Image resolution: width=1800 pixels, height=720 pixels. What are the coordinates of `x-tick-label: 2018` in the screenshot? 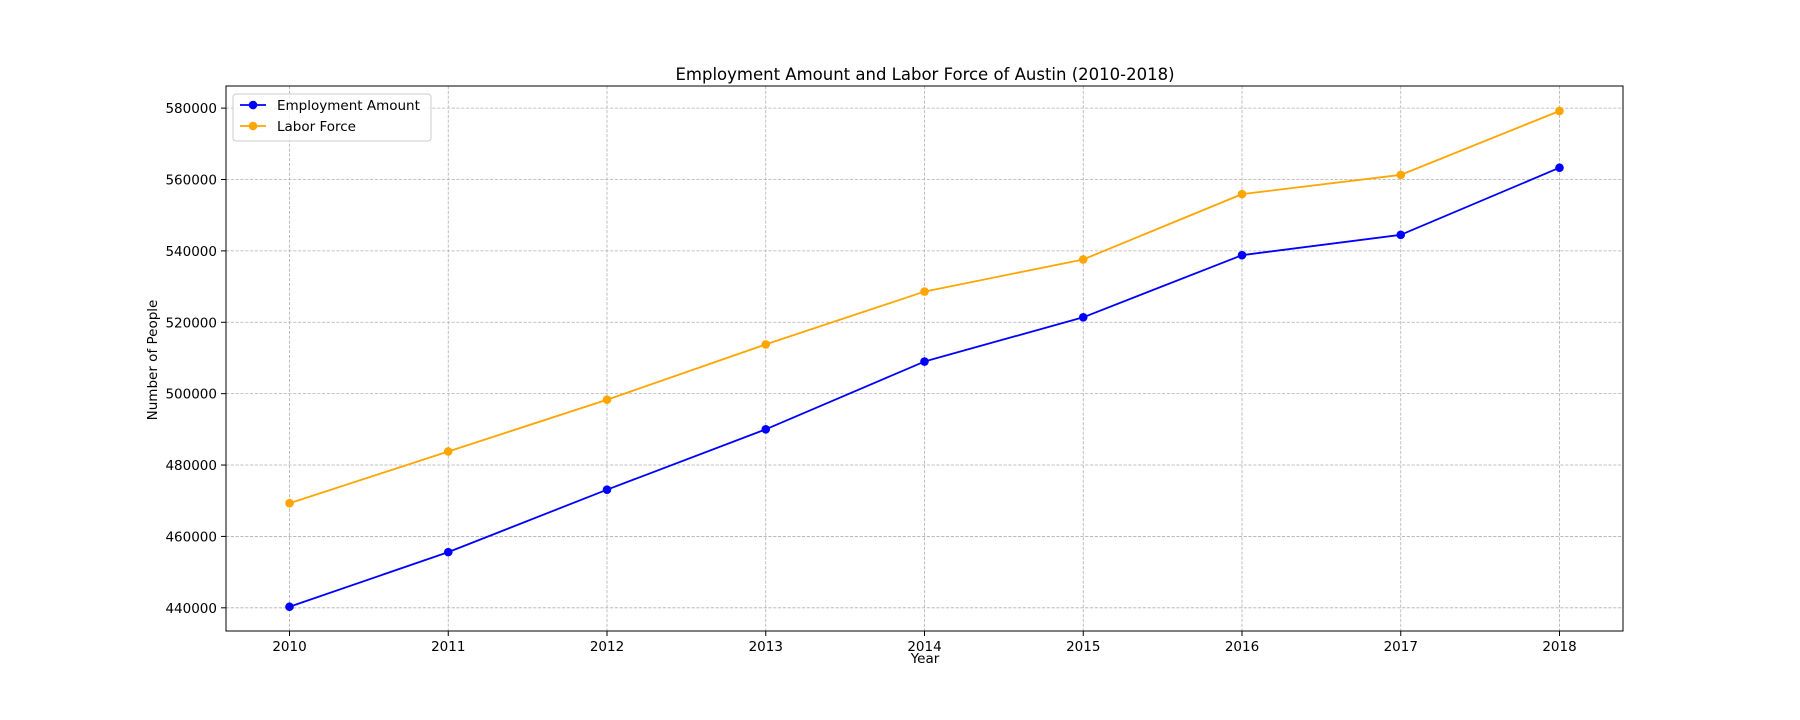 It's located at (1559, 647).